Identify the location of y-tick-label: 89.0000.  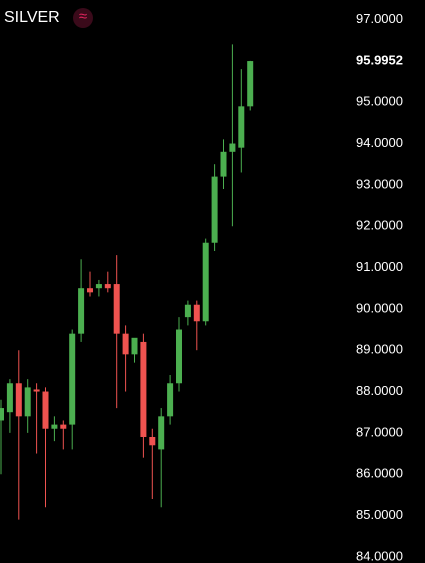
(379, 349).